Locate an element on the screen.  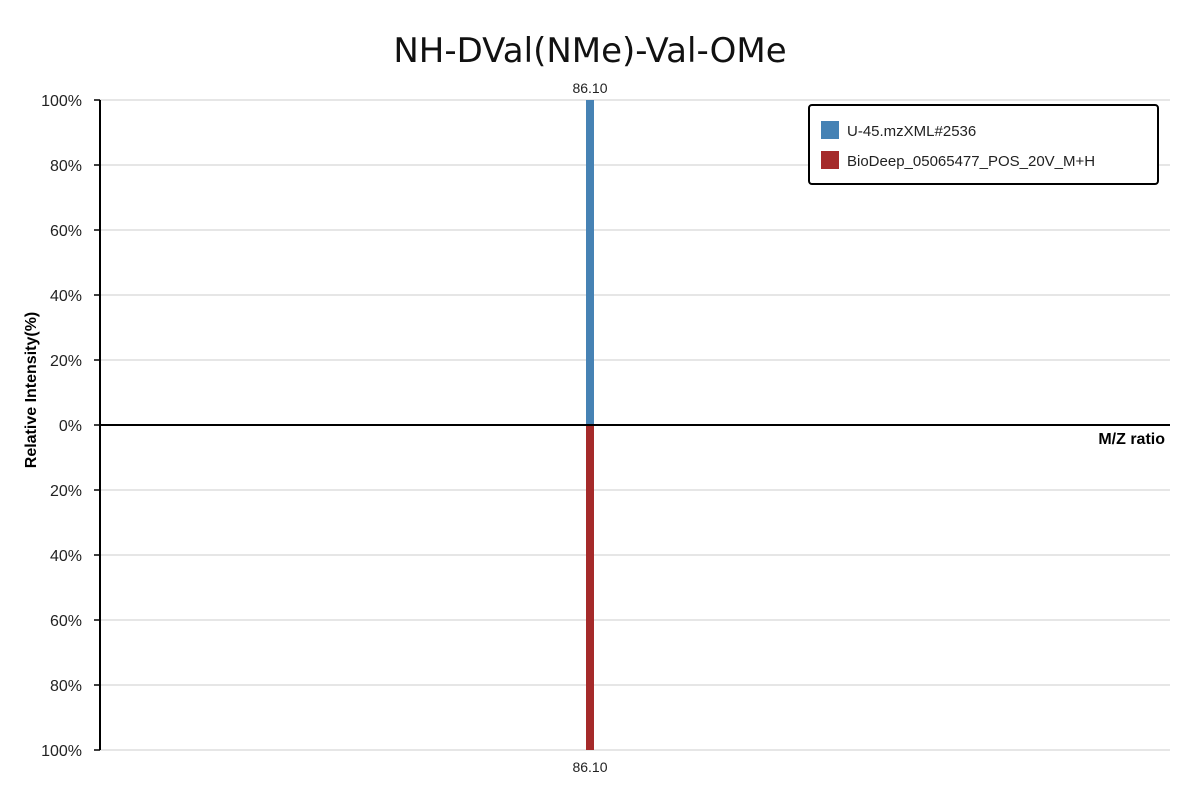
ticks-layer: 100% 80% 60% 40% 20% 0% 20% 40% 60% 80% 100% is located at coordinates (70, 426).